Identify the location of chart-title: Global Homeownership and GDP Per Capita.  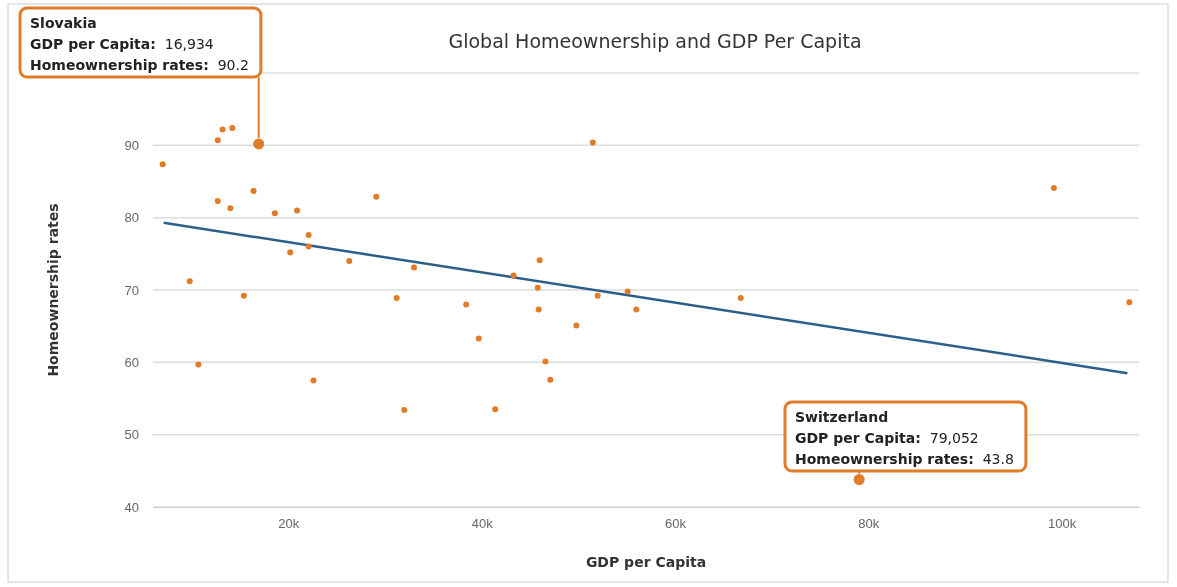
(655, 41).